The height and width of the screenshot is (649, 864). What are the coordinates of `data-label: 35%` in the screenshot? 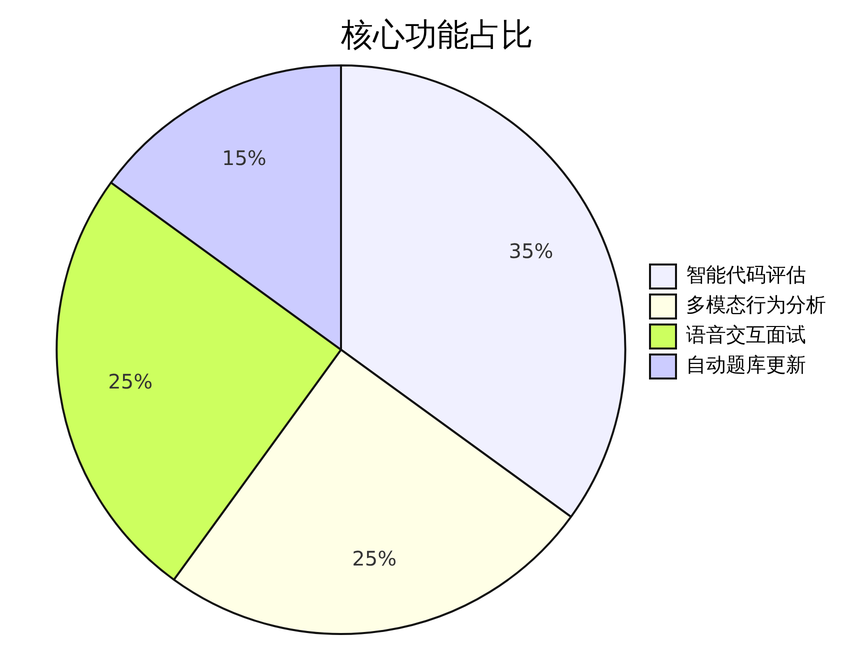 It's located at (531, 251).